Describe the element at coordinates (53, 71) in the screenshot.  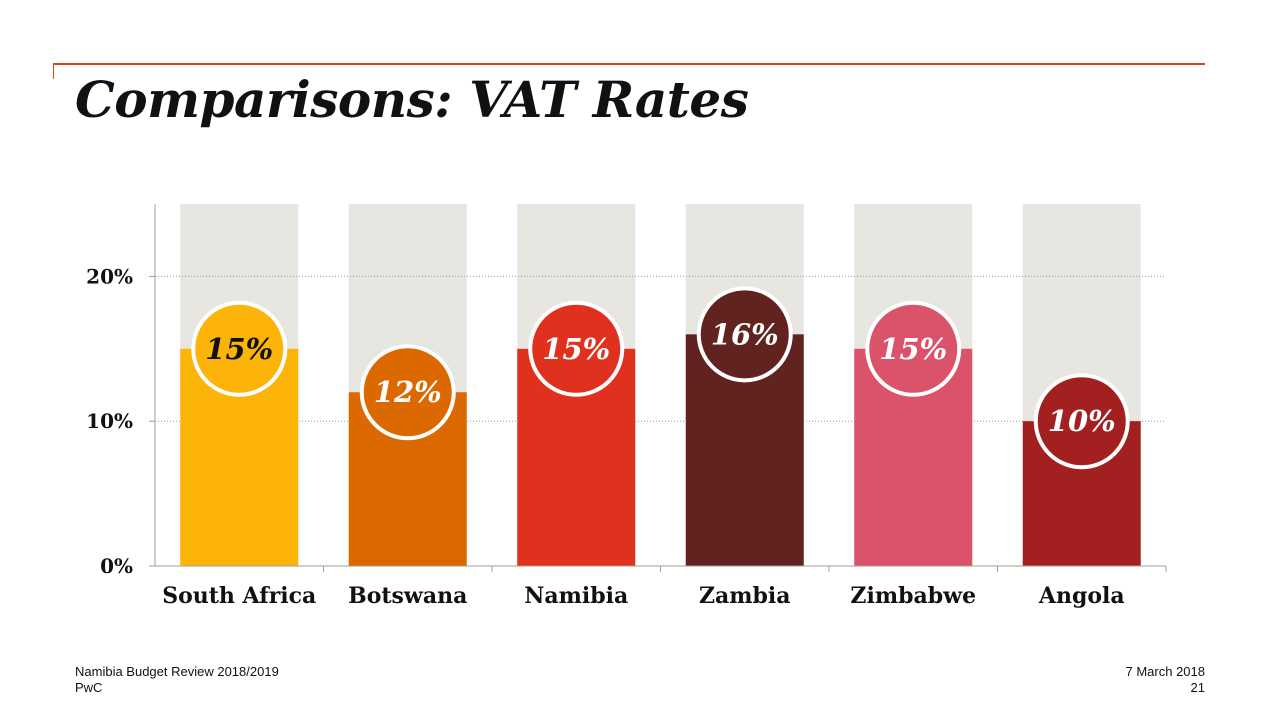
I see `top-accent-rule-tick` at that location.